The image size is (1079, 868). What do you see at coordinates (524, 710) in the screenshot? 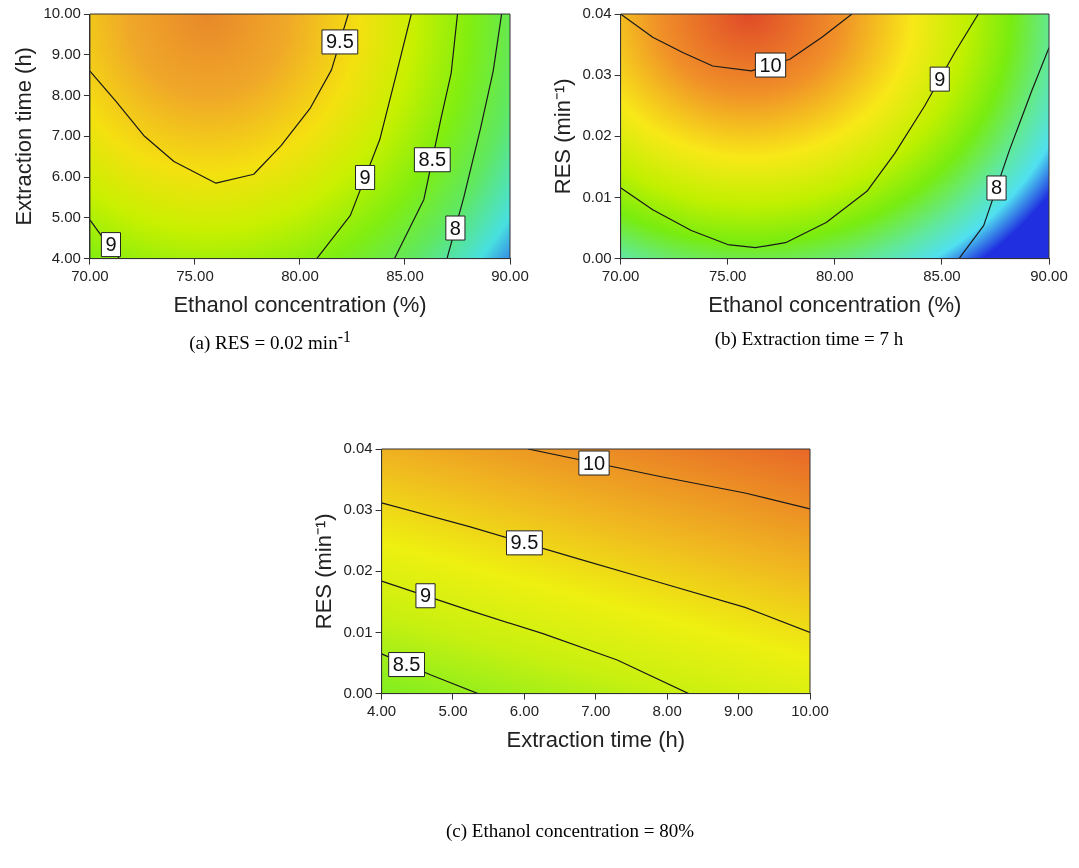
I see `x-tick-label: 6.00` at bounding box center [524, 710].